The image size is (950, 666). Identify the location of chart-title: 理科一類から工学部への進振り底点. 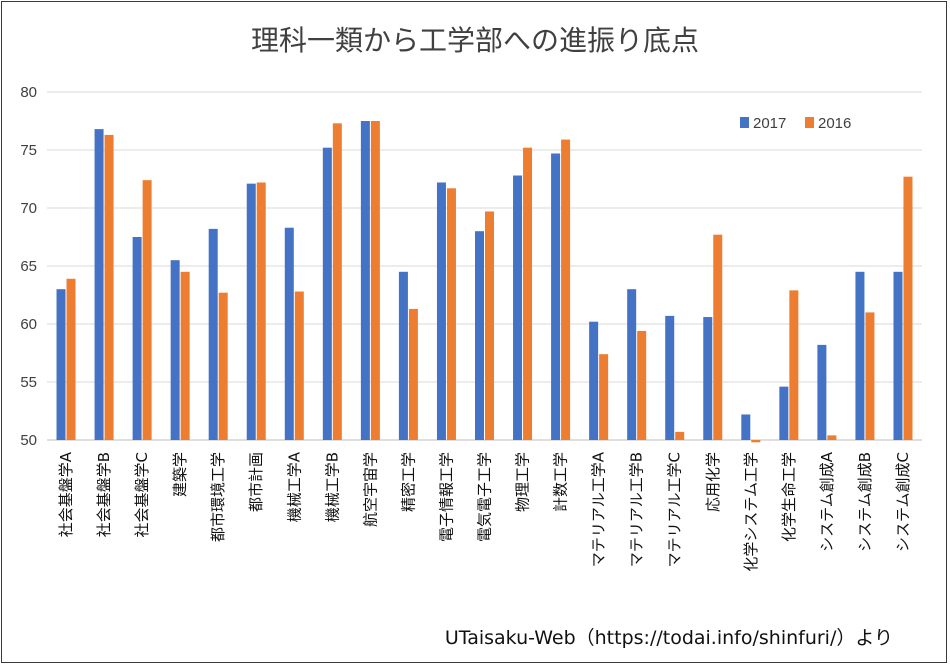
(475, 40).